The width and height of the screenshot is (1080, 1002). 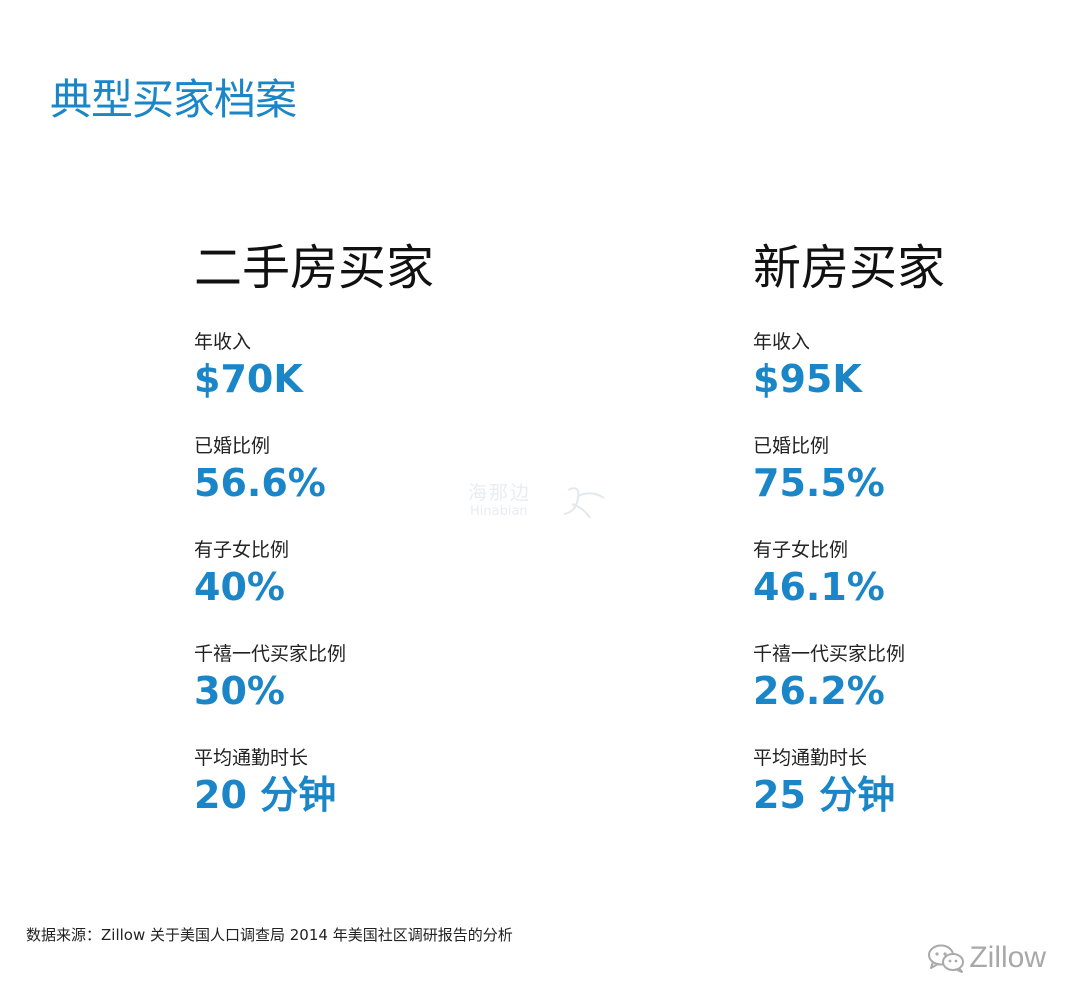 I want to click on wechat-icon, so click(x=946, y=958).